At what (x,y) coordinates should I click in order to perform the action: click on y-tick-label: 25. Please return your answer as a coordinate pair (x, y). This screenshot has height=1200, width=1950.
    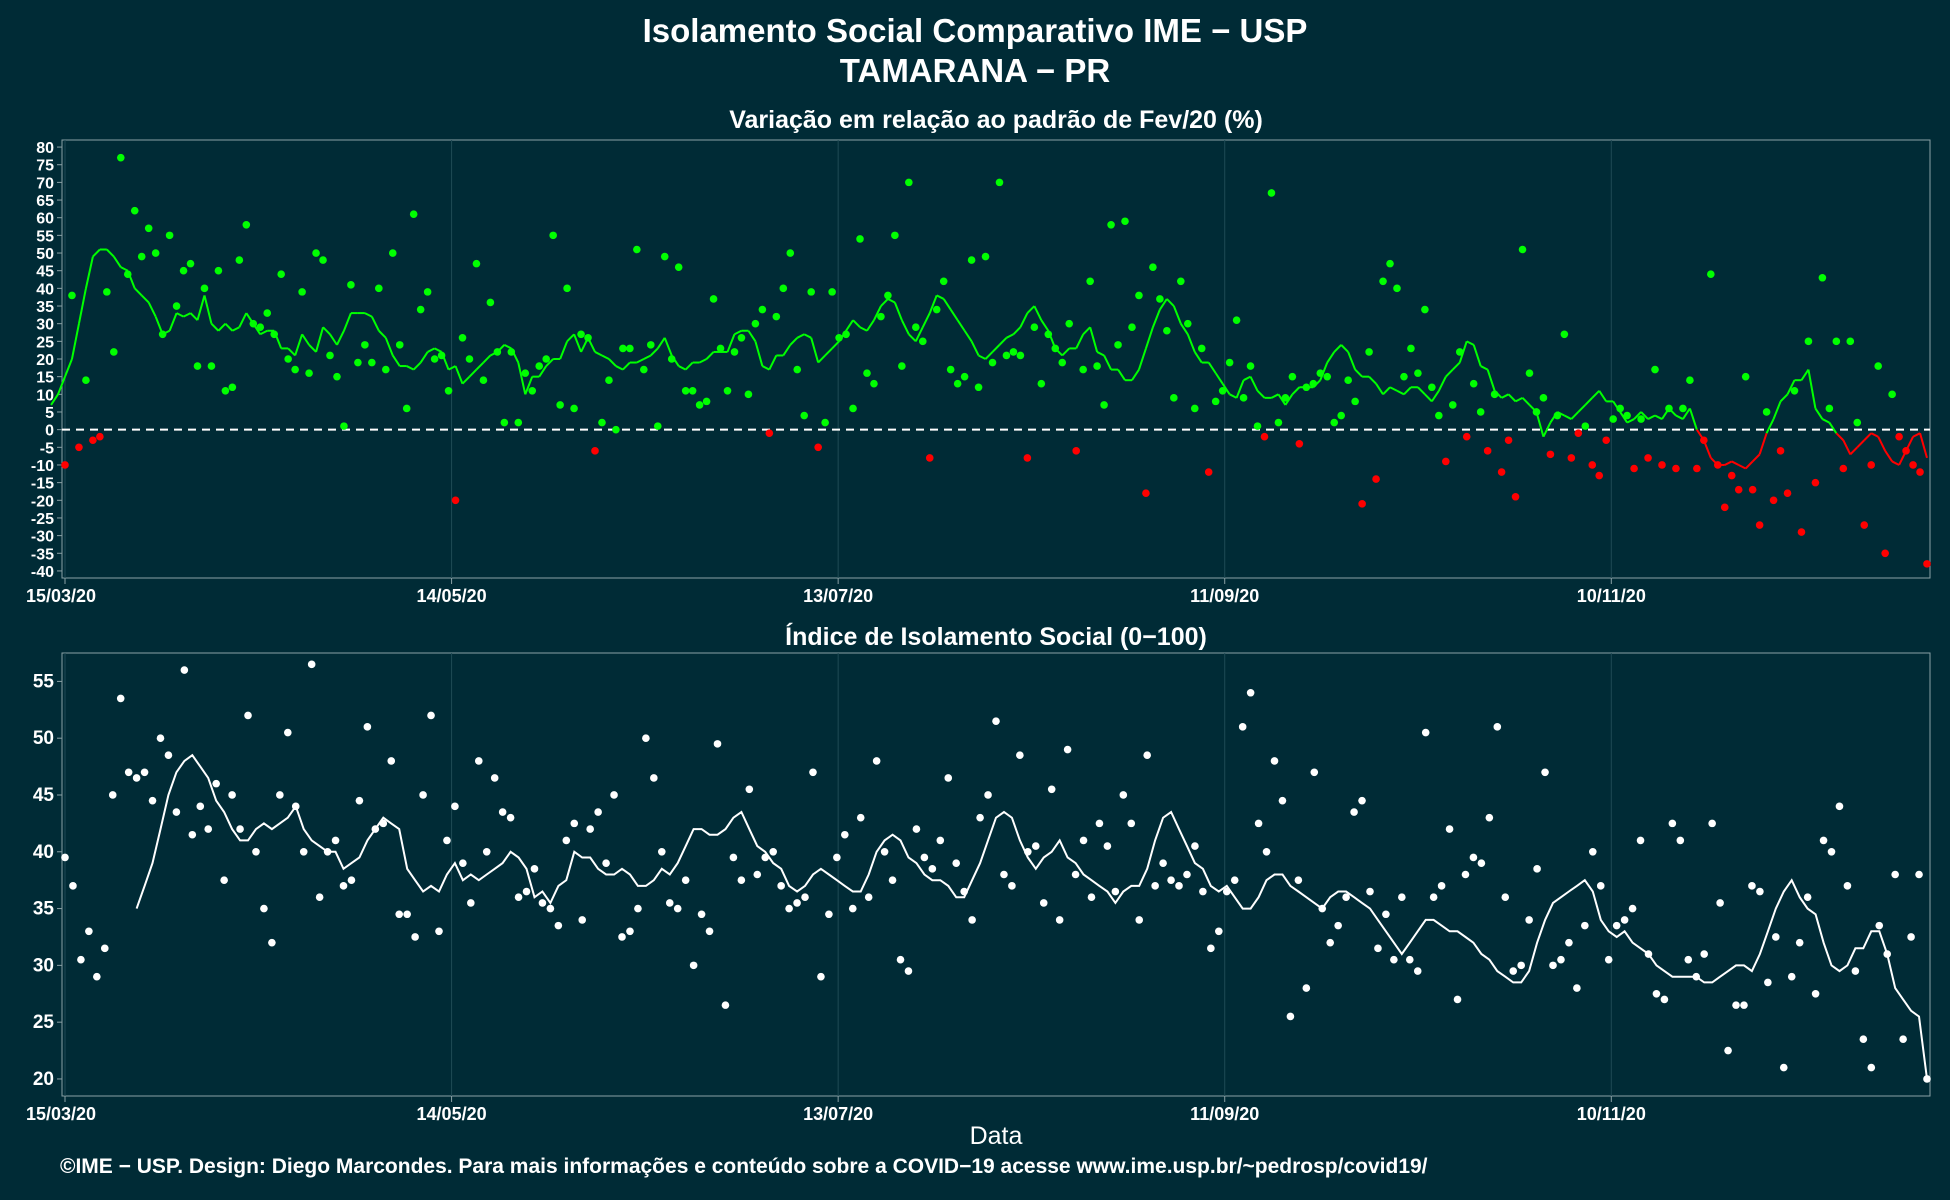
    Looking at the image, I should click on (45, 342).